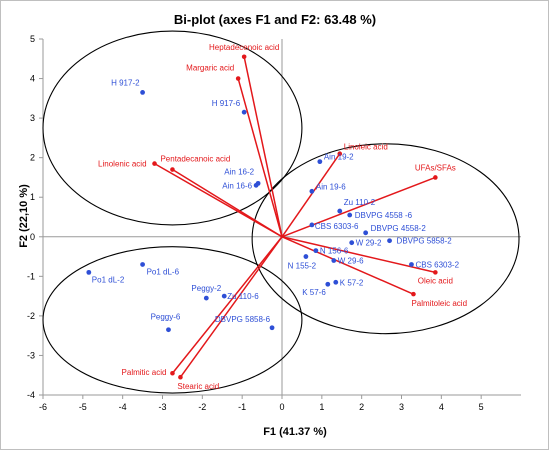  I want to click on observation-label: K 57-2, so click(352, 282).